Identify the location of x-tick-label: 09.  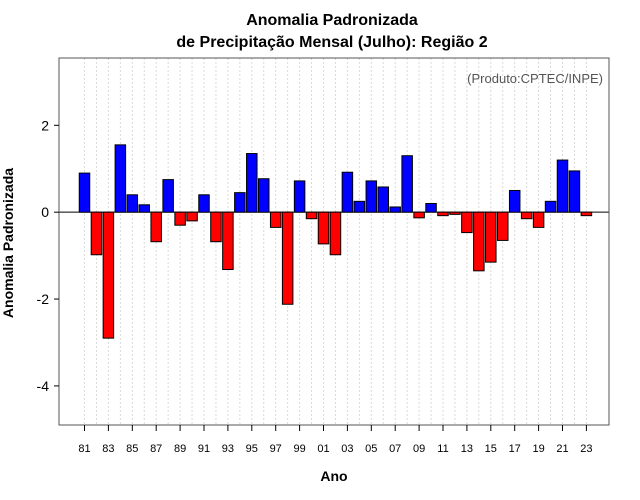
(419, 449).